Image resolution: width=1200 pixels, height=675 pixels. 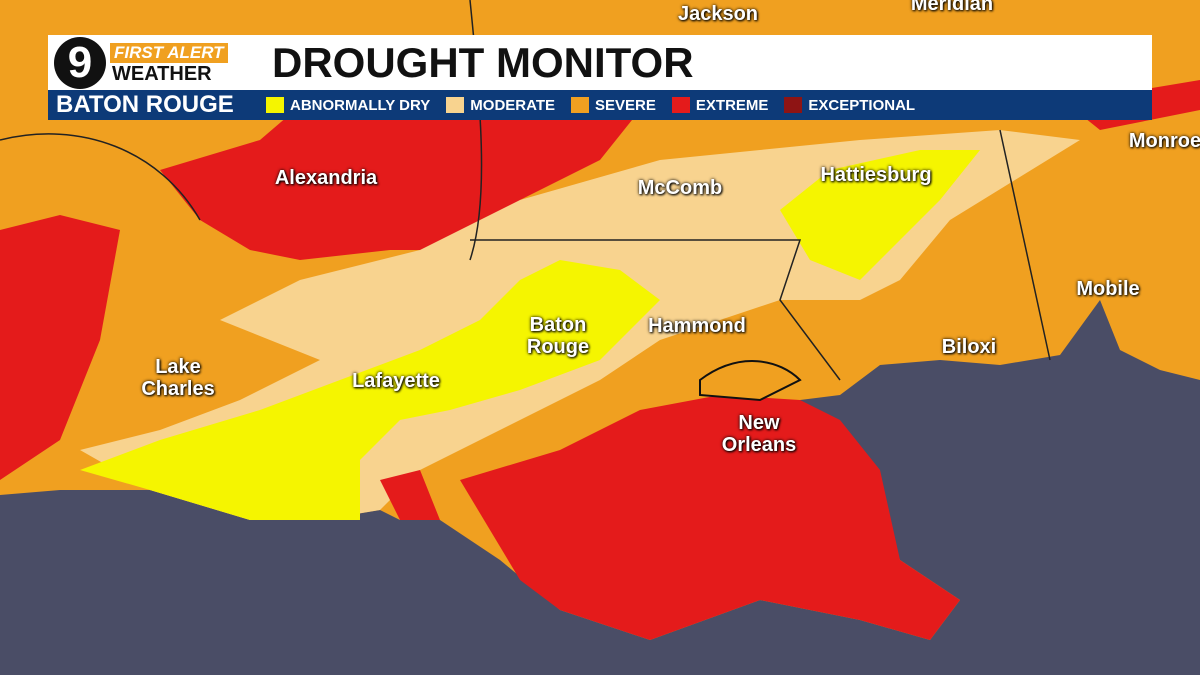 I want to click on legend-item: MODERATE, so click(x=500, y=105).